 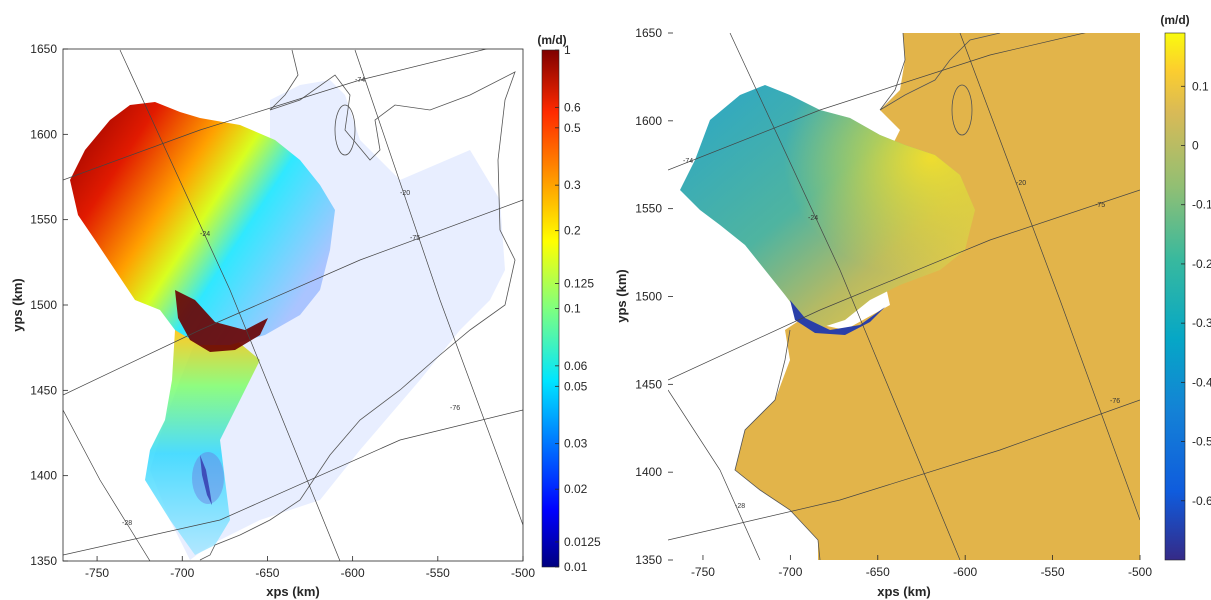 What do you see at coordinates (1196, 293) in the screenshot?
I see `right-colorbar-ticks: 0.1 0 -0.1 -0.2 -0.3 -0.4 -0.5 -0.6` at bounding box center [1196, 293].